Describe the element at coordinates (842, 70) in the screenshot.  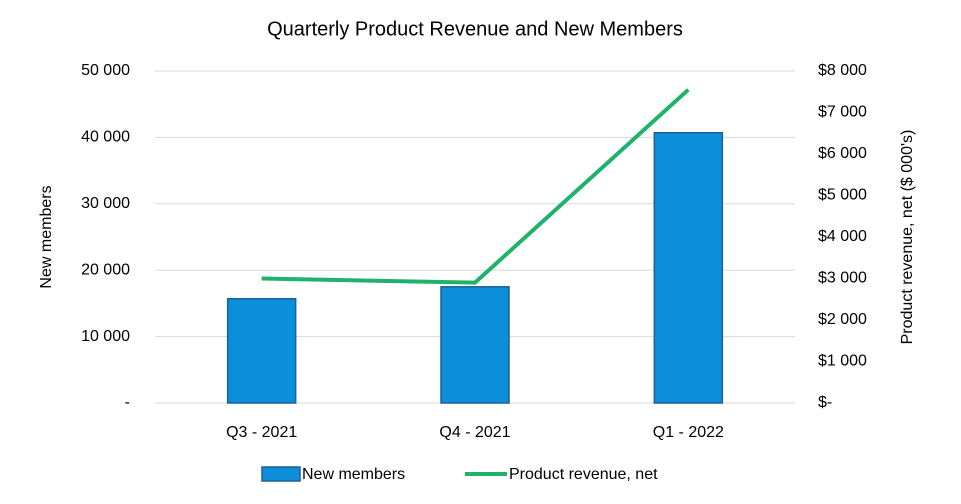
I see `y2-tick-label: $8 000` at that location.